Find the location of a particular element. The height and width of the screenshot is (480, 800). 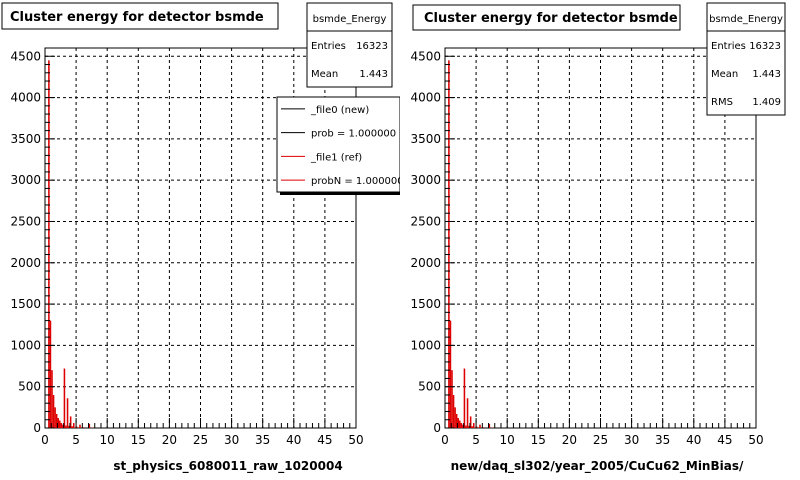

stats-label: RMS is located at coordinates (722, 102).